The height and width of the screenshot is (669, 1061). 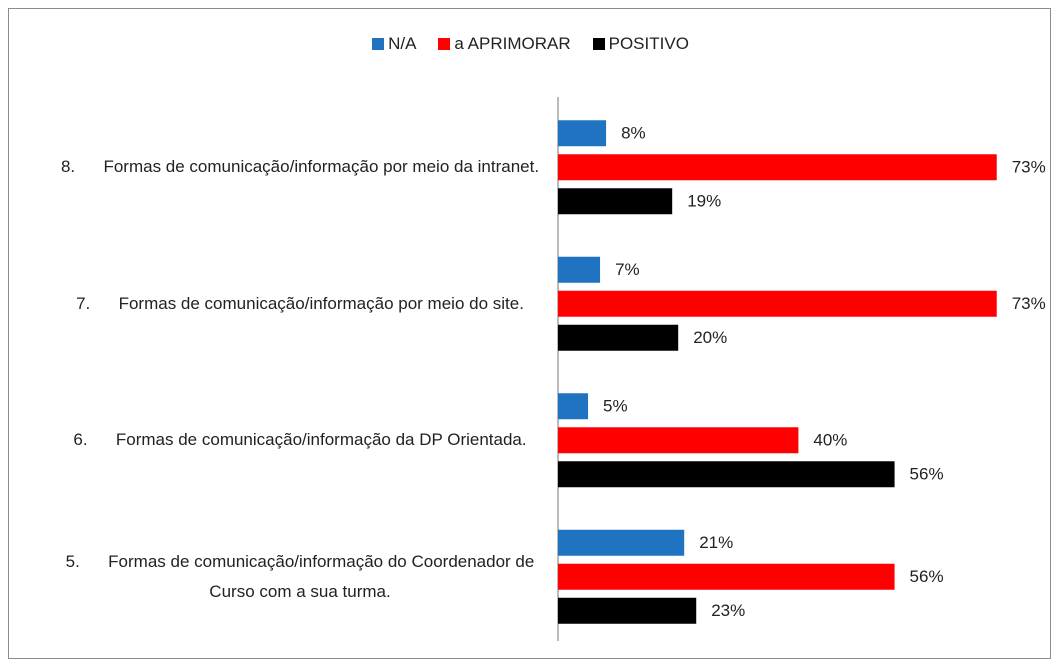 I want to click on value-label: 40%, so click(x=830, y=440).